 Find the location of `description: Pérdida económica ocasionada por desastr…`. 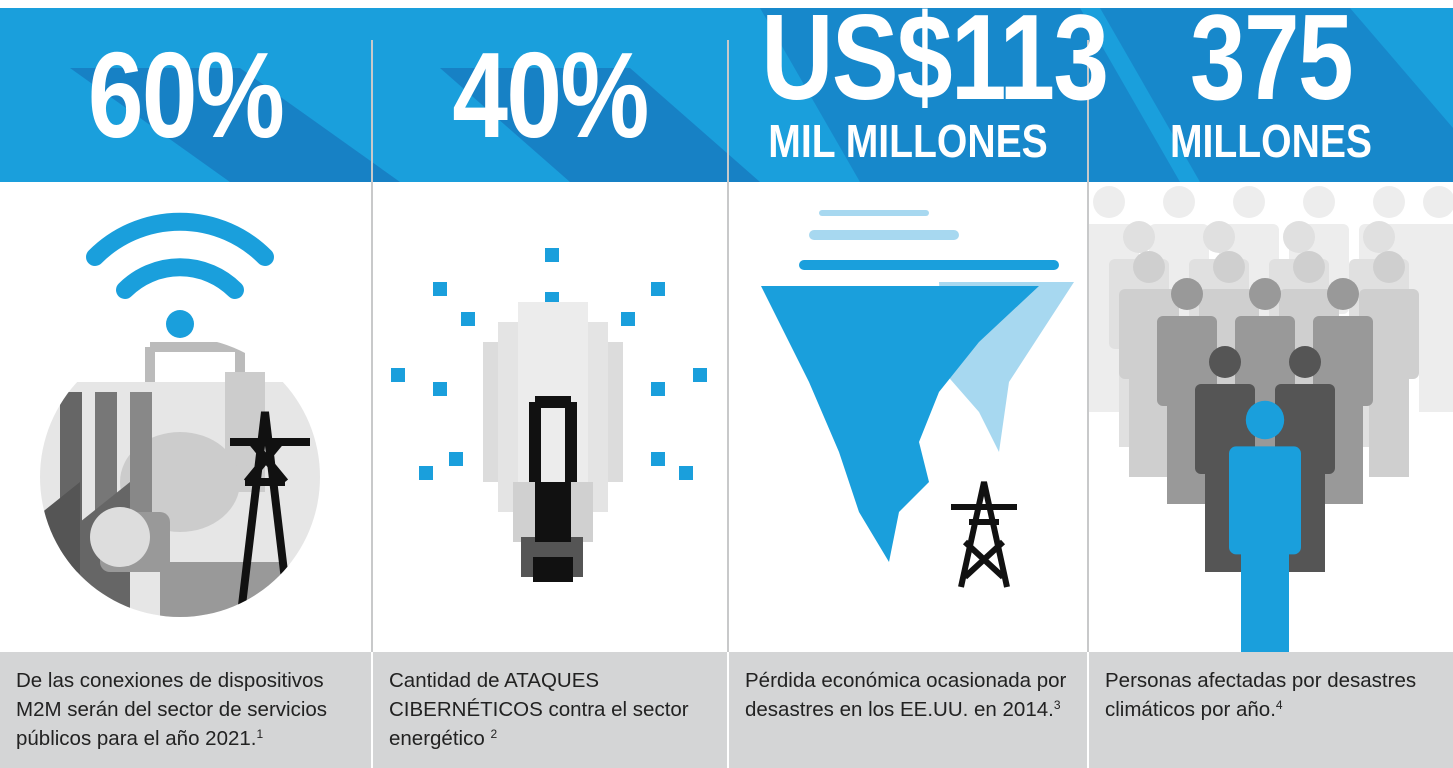

description: Pérdida económica ocasionada por desastr… is located at coordinates (908, 710).